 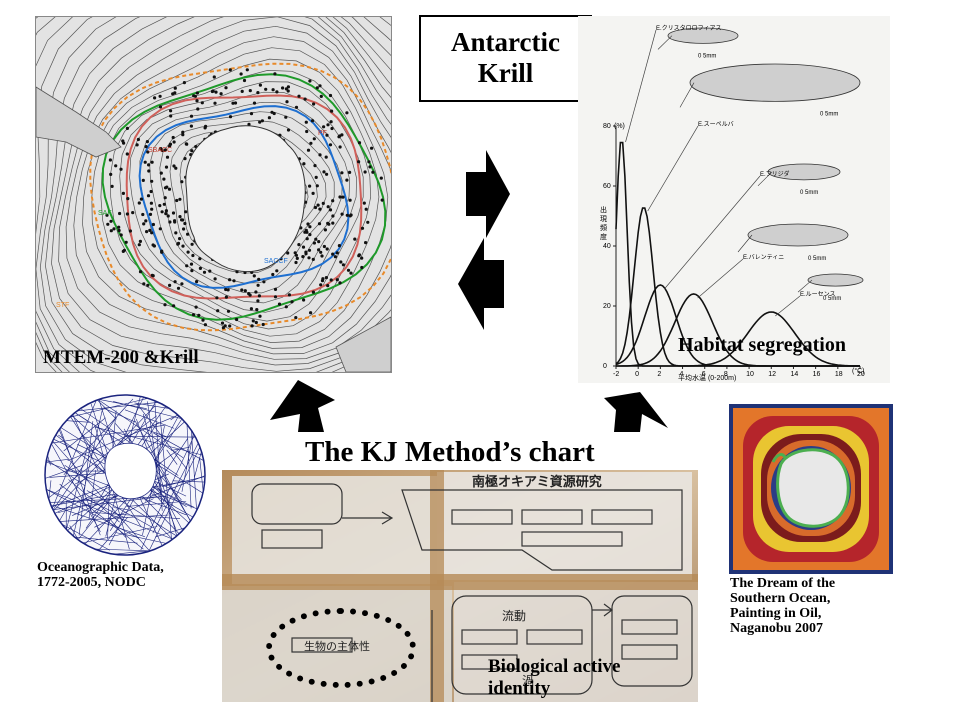 I want to click on front-label-stf: STF, so click(x=62, y=305).